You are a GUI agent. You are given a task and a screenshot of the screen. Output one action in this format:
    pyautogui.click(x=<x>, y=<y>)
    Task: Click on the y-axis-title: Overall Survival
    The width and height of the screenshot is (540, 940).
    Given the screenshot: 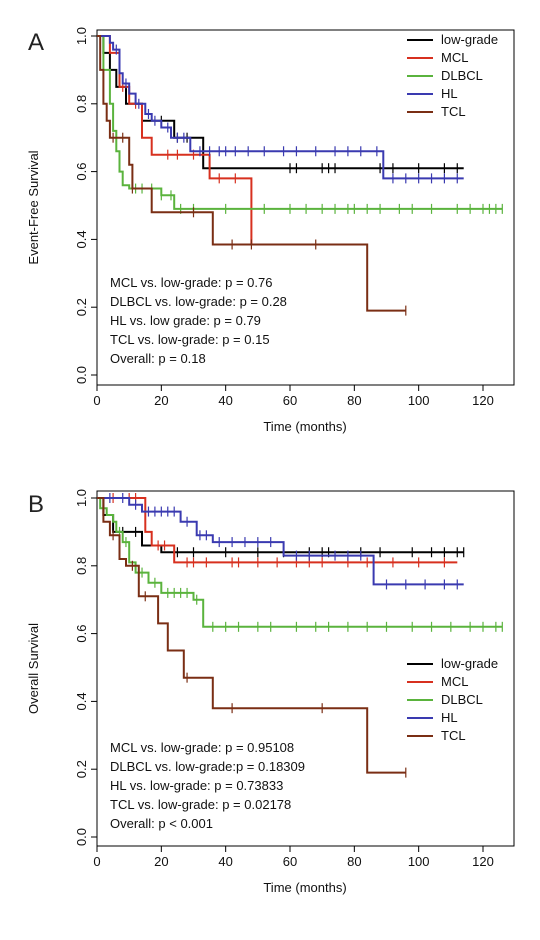 What is the action you would take?
    pyautogui.click(x=33, y=668)
    